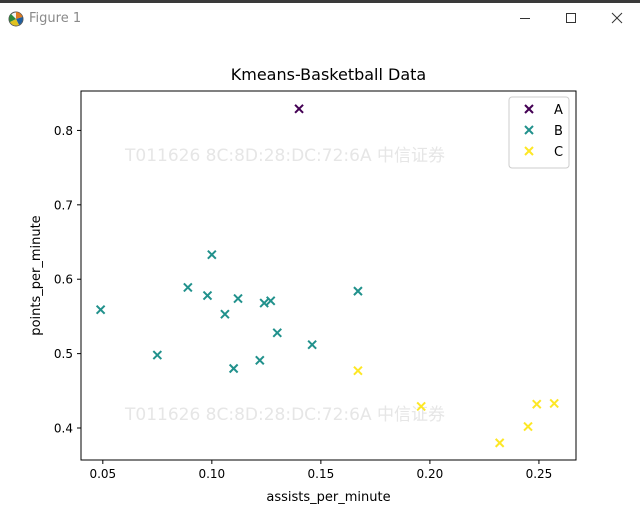 This screenshot has height=513, width=640. Describe the element at coordinates (558, 110) in the screenshot. I see `legend-label: A` at that location.